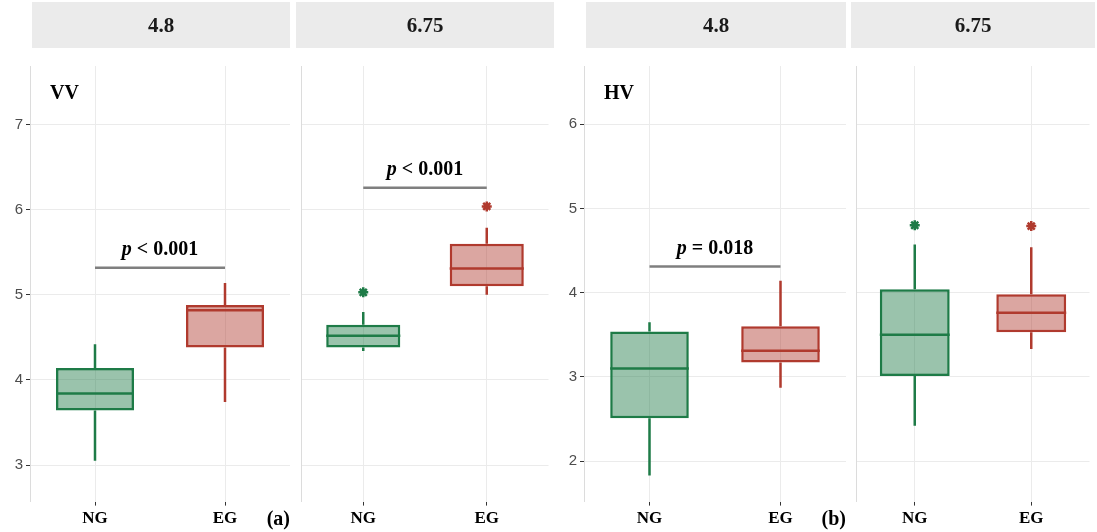 The height and width of the screenshot is (532, 1097). Describe the element at coordinates (833, 519) in the screenshot. I see `text: (b)` at that location.